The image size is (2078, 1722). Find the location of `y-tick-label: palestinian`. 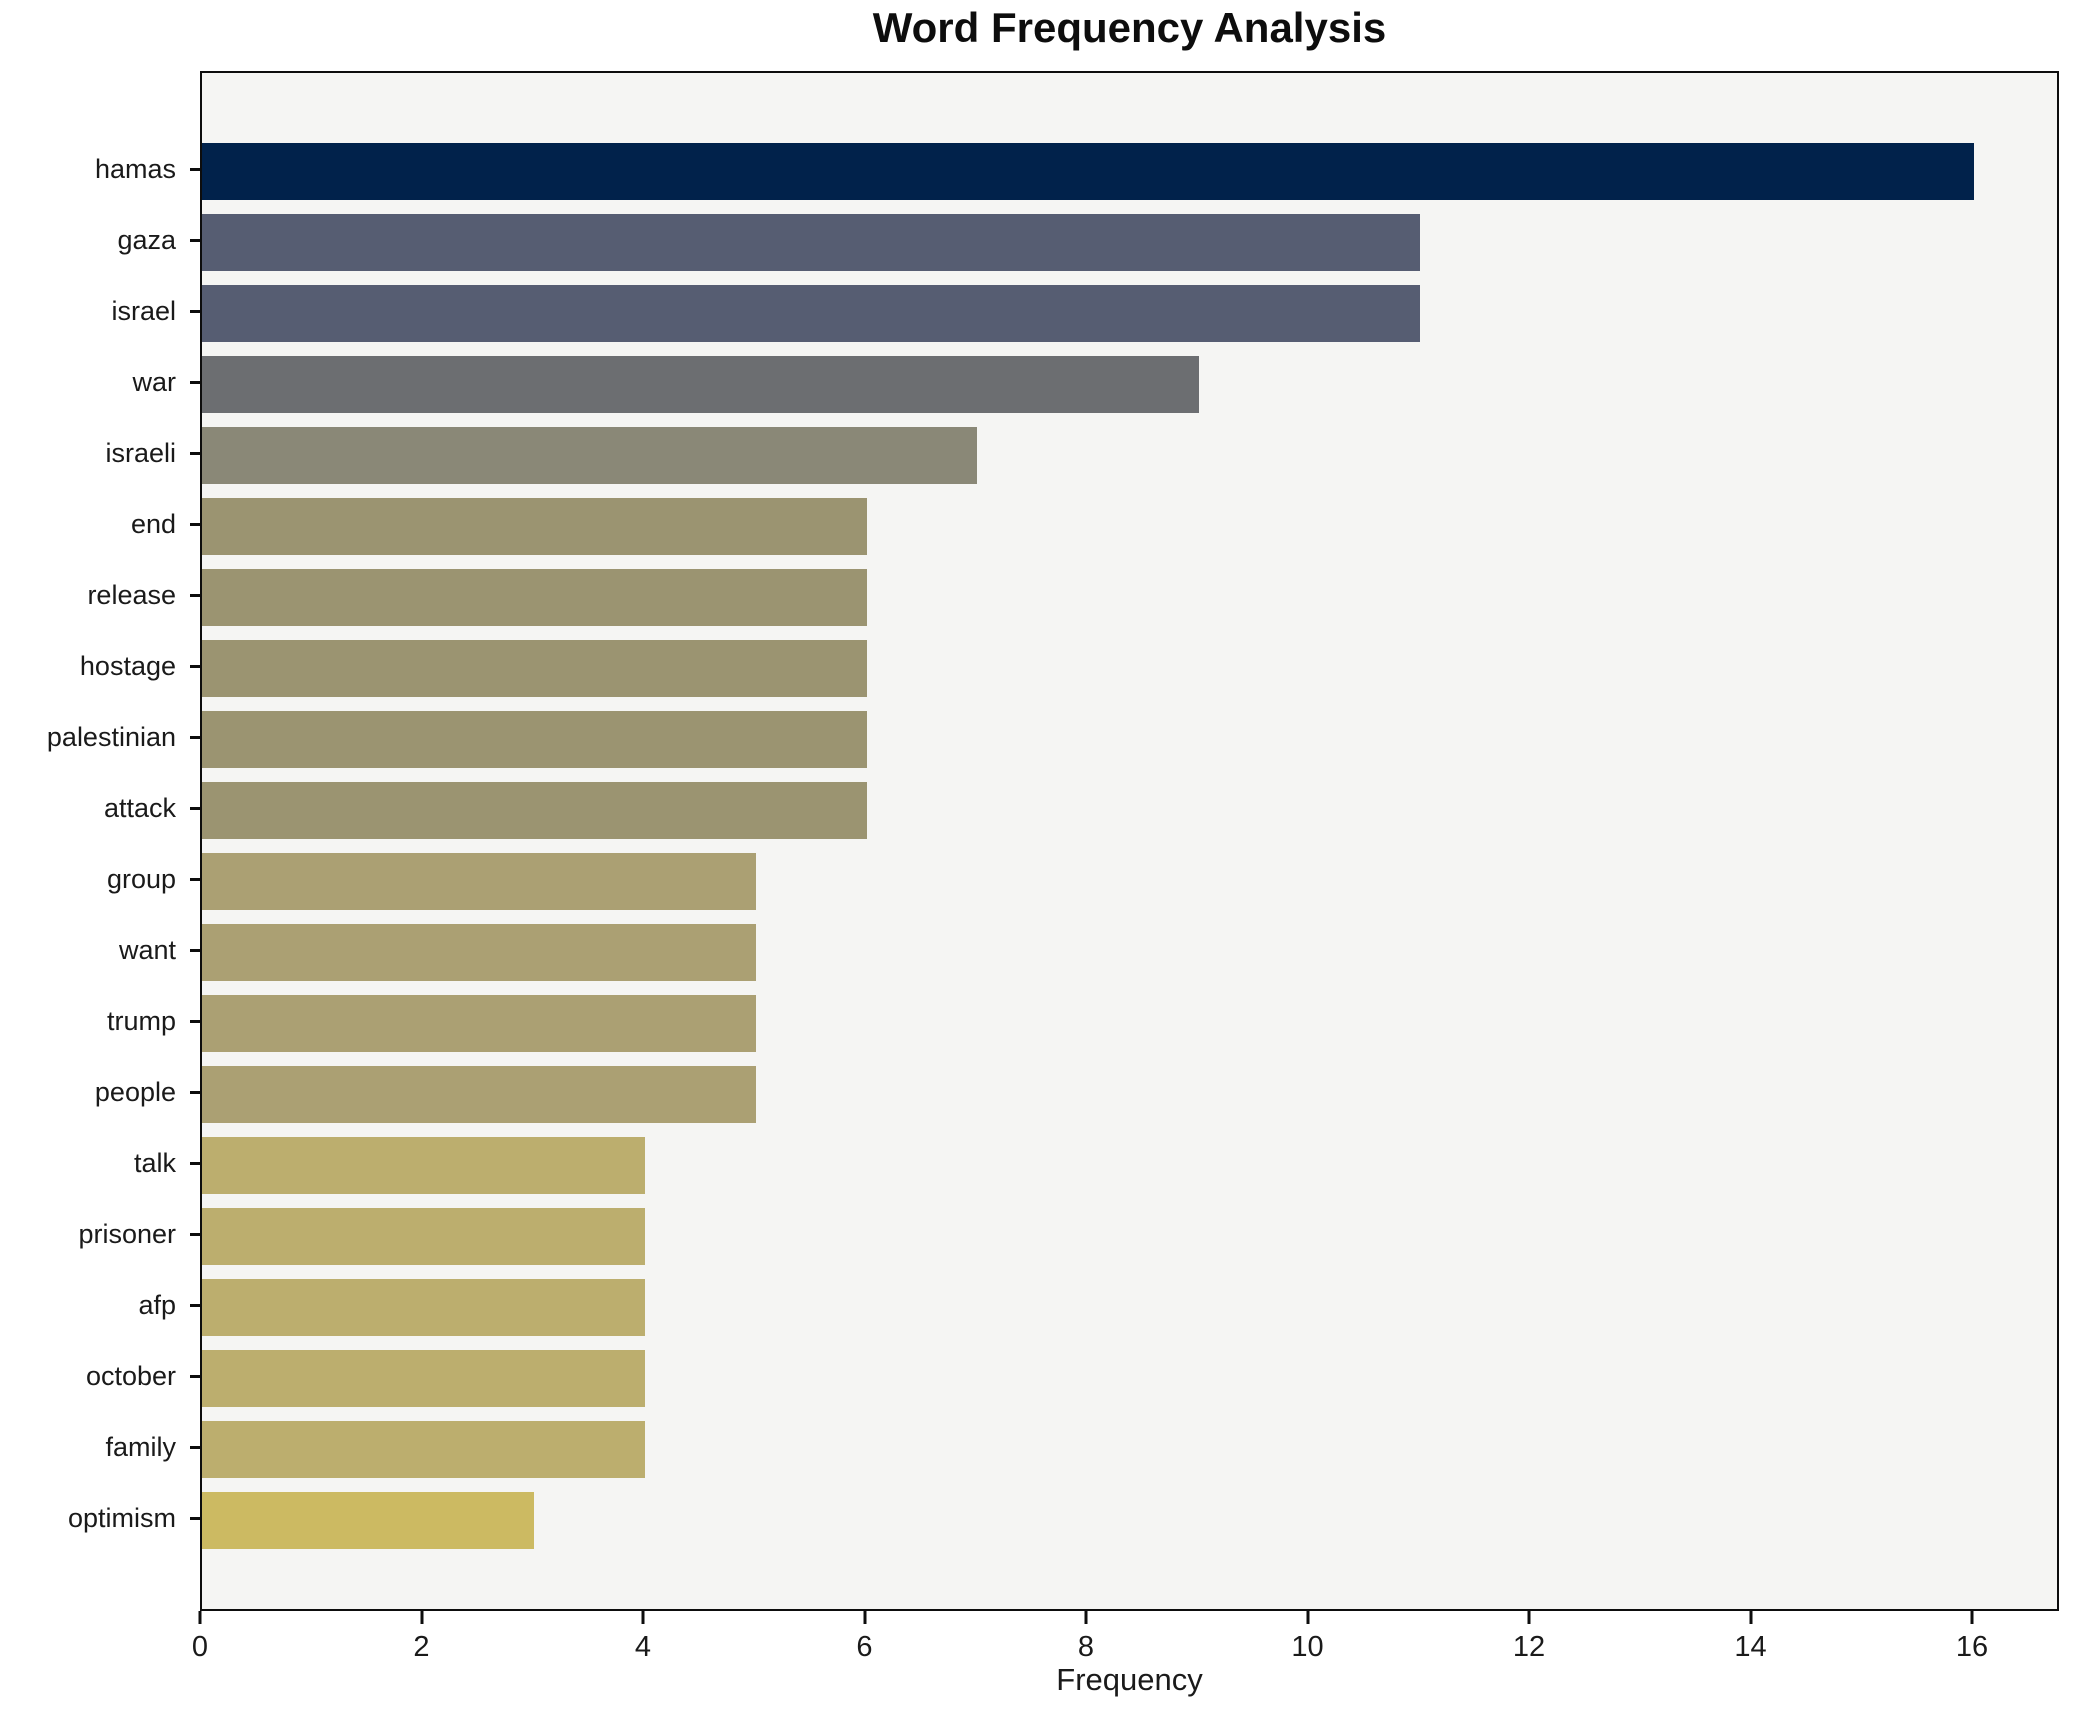

y-tick-label: palestinian is located at coordinates (111, 737).